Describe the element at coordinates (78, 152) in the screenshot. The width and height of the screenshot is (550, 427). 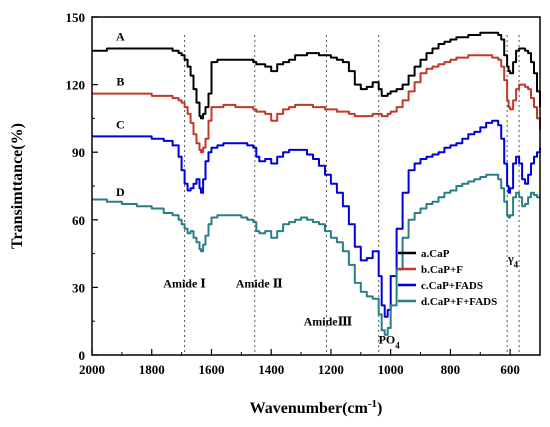
I see `y-tick-label: 90` at that location.